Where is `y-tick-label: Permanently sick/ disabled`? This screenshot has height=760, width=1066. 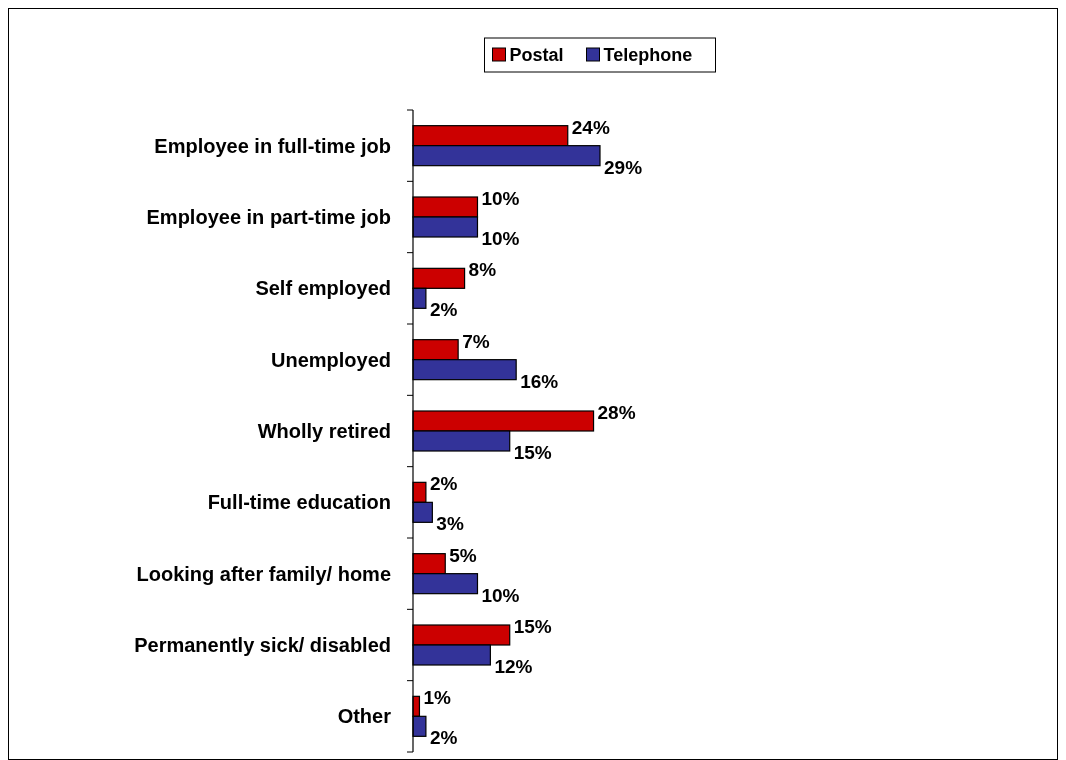 y-tick-label: Permanently sick/ disabled is located at coordinates (262, 645).